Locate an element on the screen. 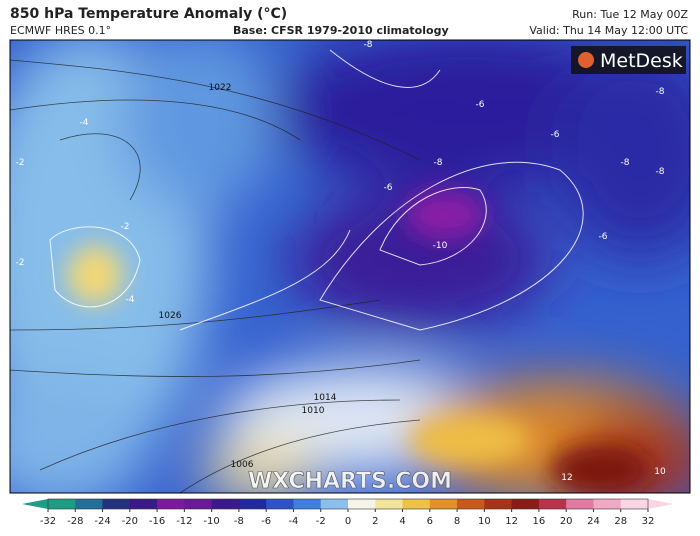 Image resolution: width=700 pixels, height=536 pixels. contour-label: 1006 is located at coordinates (242, 465).